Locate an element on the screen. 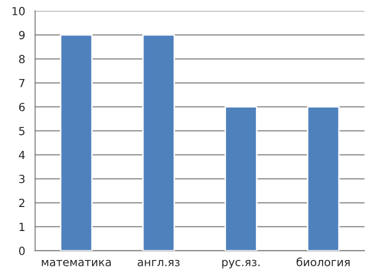  y-tick-label: 6 is located at coordinates (22, 107).